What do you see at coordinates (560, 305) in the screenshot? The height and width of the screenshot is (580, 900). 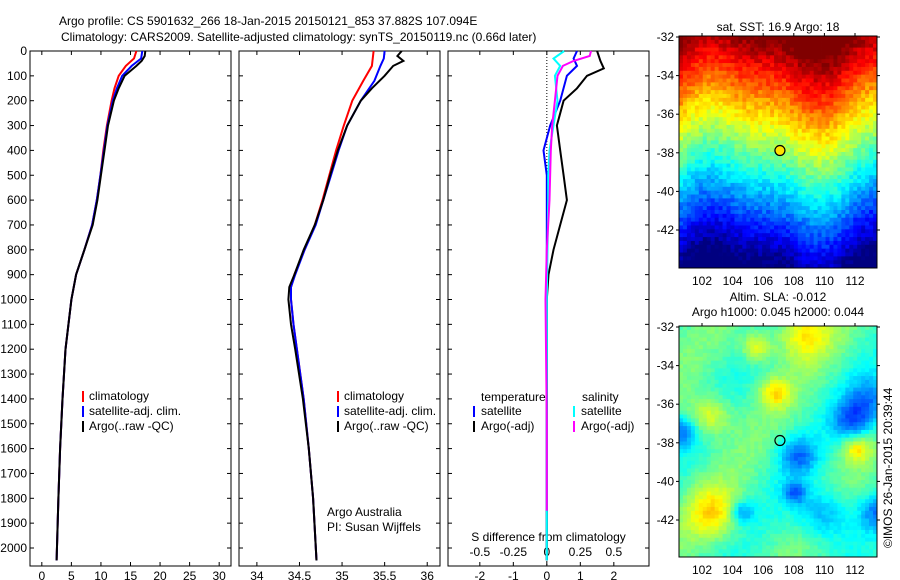 I see `series-line-temperature-satellite` at bounding box center [560, 305].